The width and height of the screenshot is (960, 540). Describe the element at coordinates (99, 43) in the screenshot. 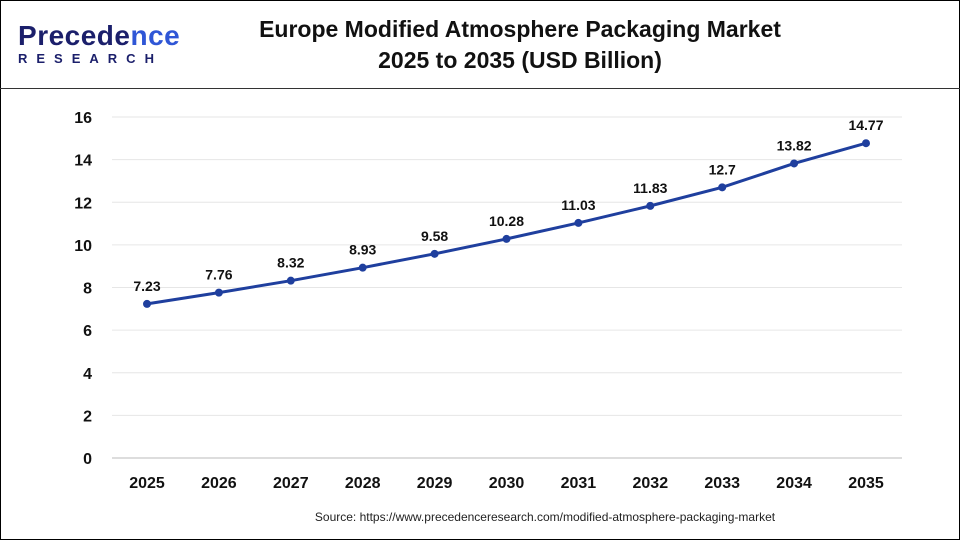

I see `precedence-research-logo: Precedence RESEARCH` at that location.